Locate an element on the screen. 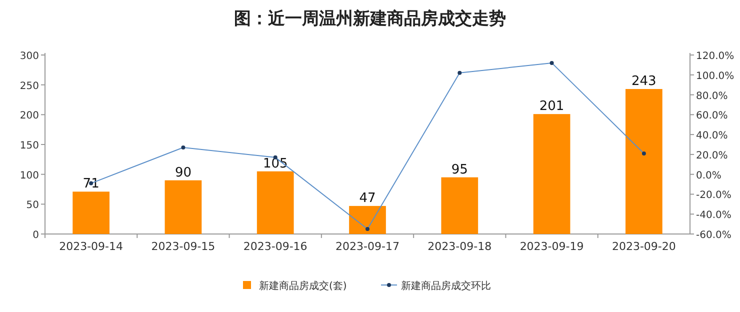 This screenshot has height=312, width=740. y2-tick-label: 0.0% is located at coordinates (709, 176).